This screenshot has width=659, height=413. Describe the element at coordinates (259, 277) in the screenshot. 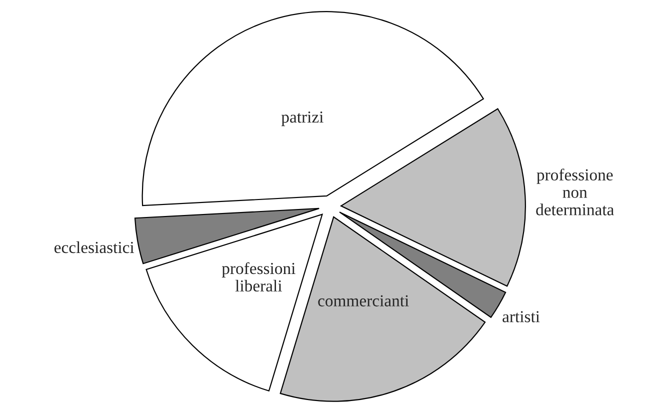

I see `slice-label: professioni liberali` at that location.